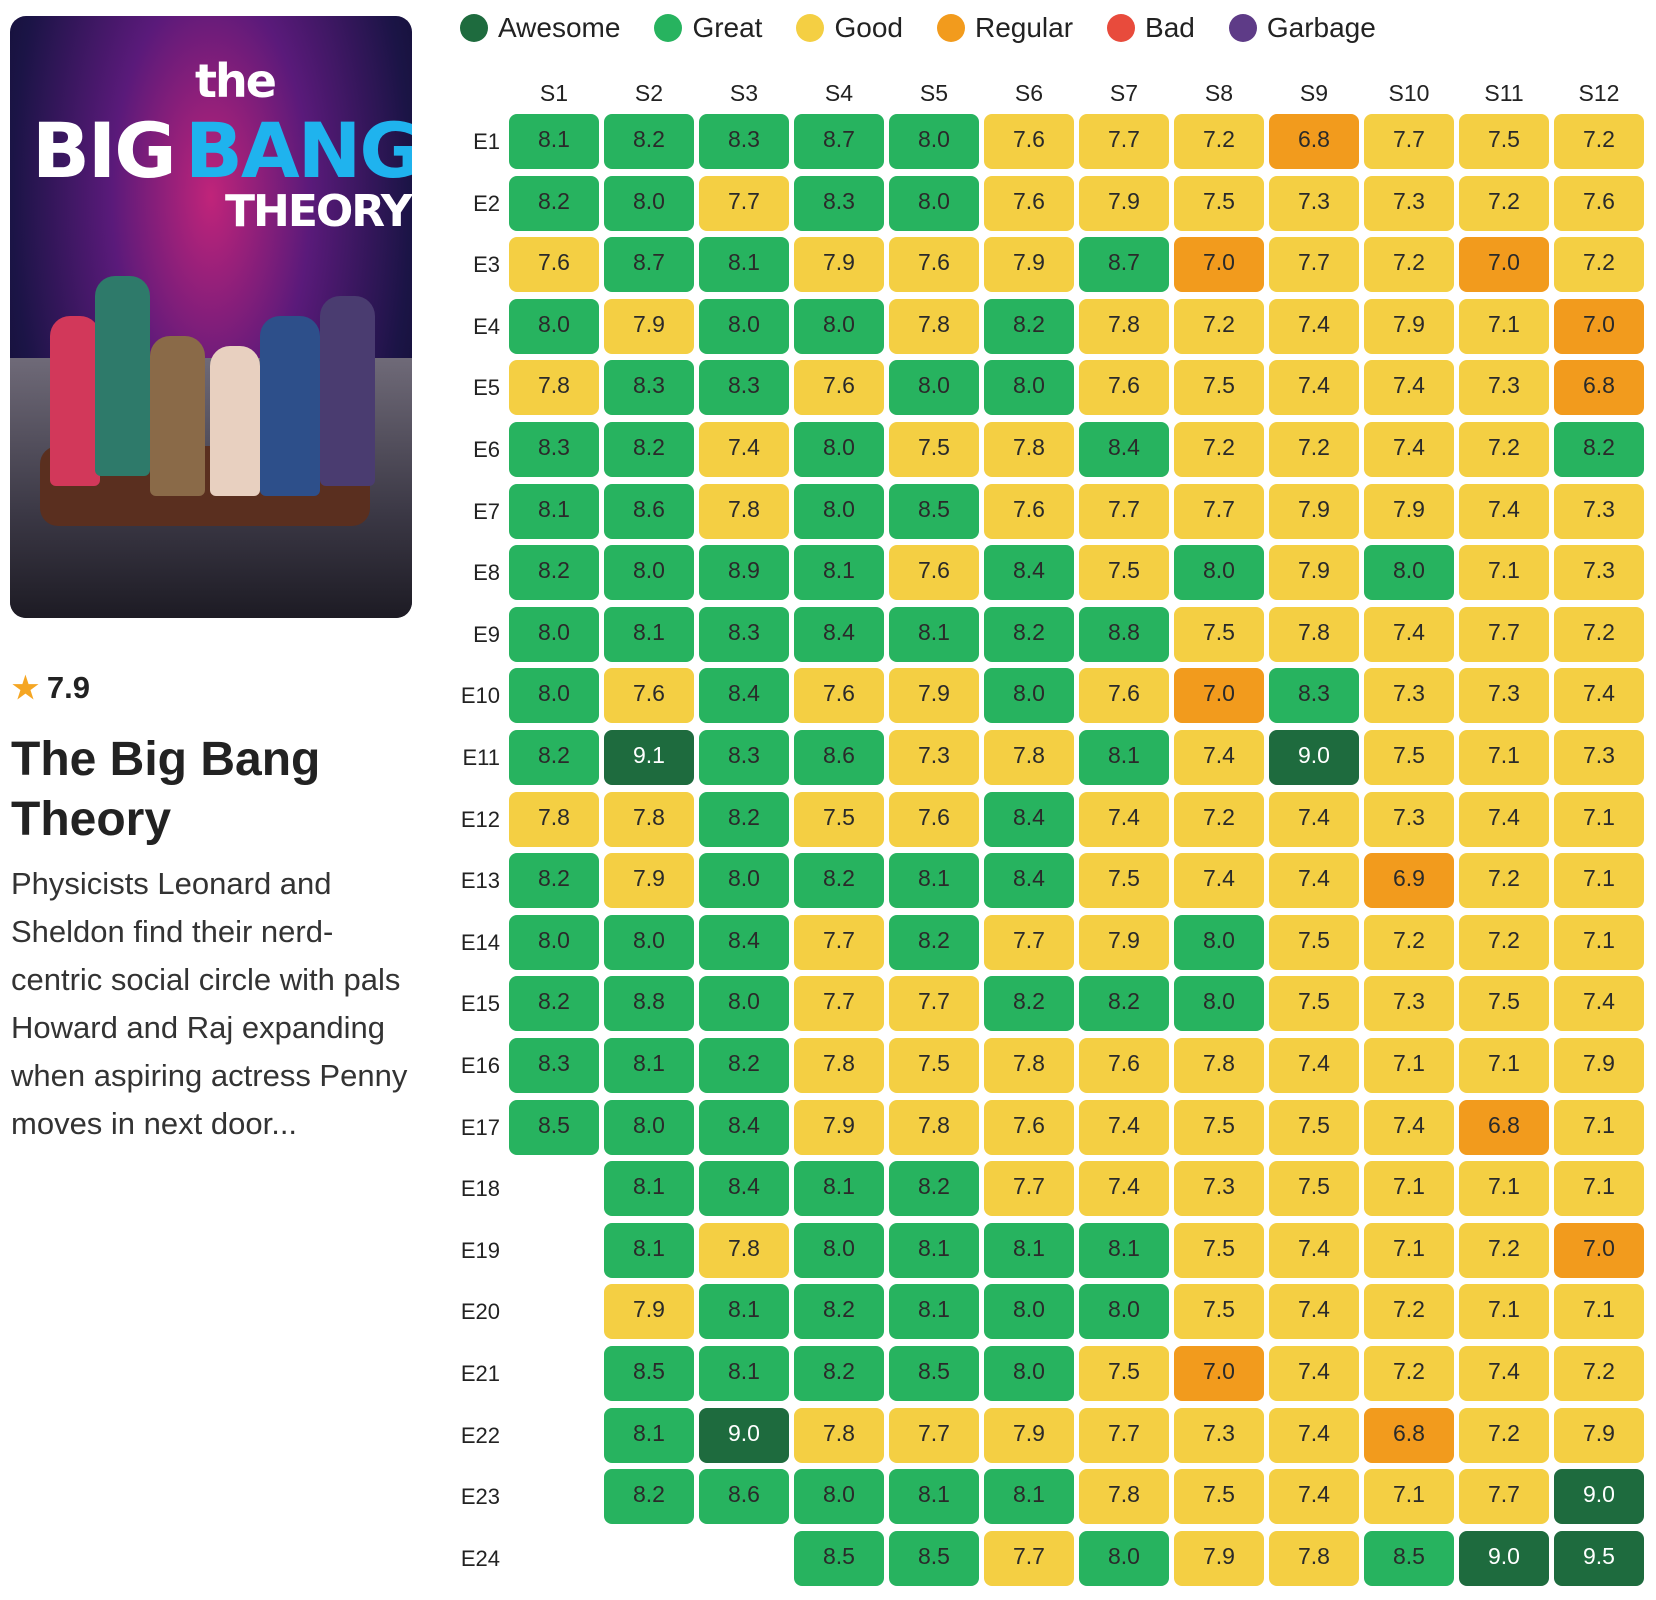 The height and width of the screenshot is (1600, 1656). I want to click on episode-cell-s3-e10: 8.4, so click(744, 696).